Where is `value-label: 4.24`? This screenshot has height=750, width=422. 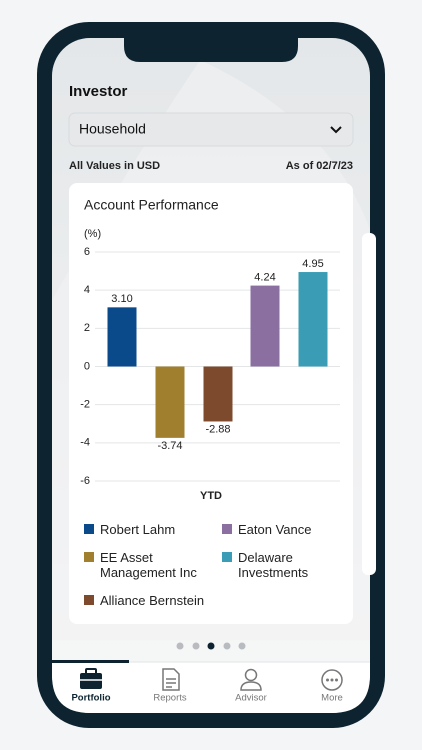 value-label: 4.24 is located at coordinates (264, 277).